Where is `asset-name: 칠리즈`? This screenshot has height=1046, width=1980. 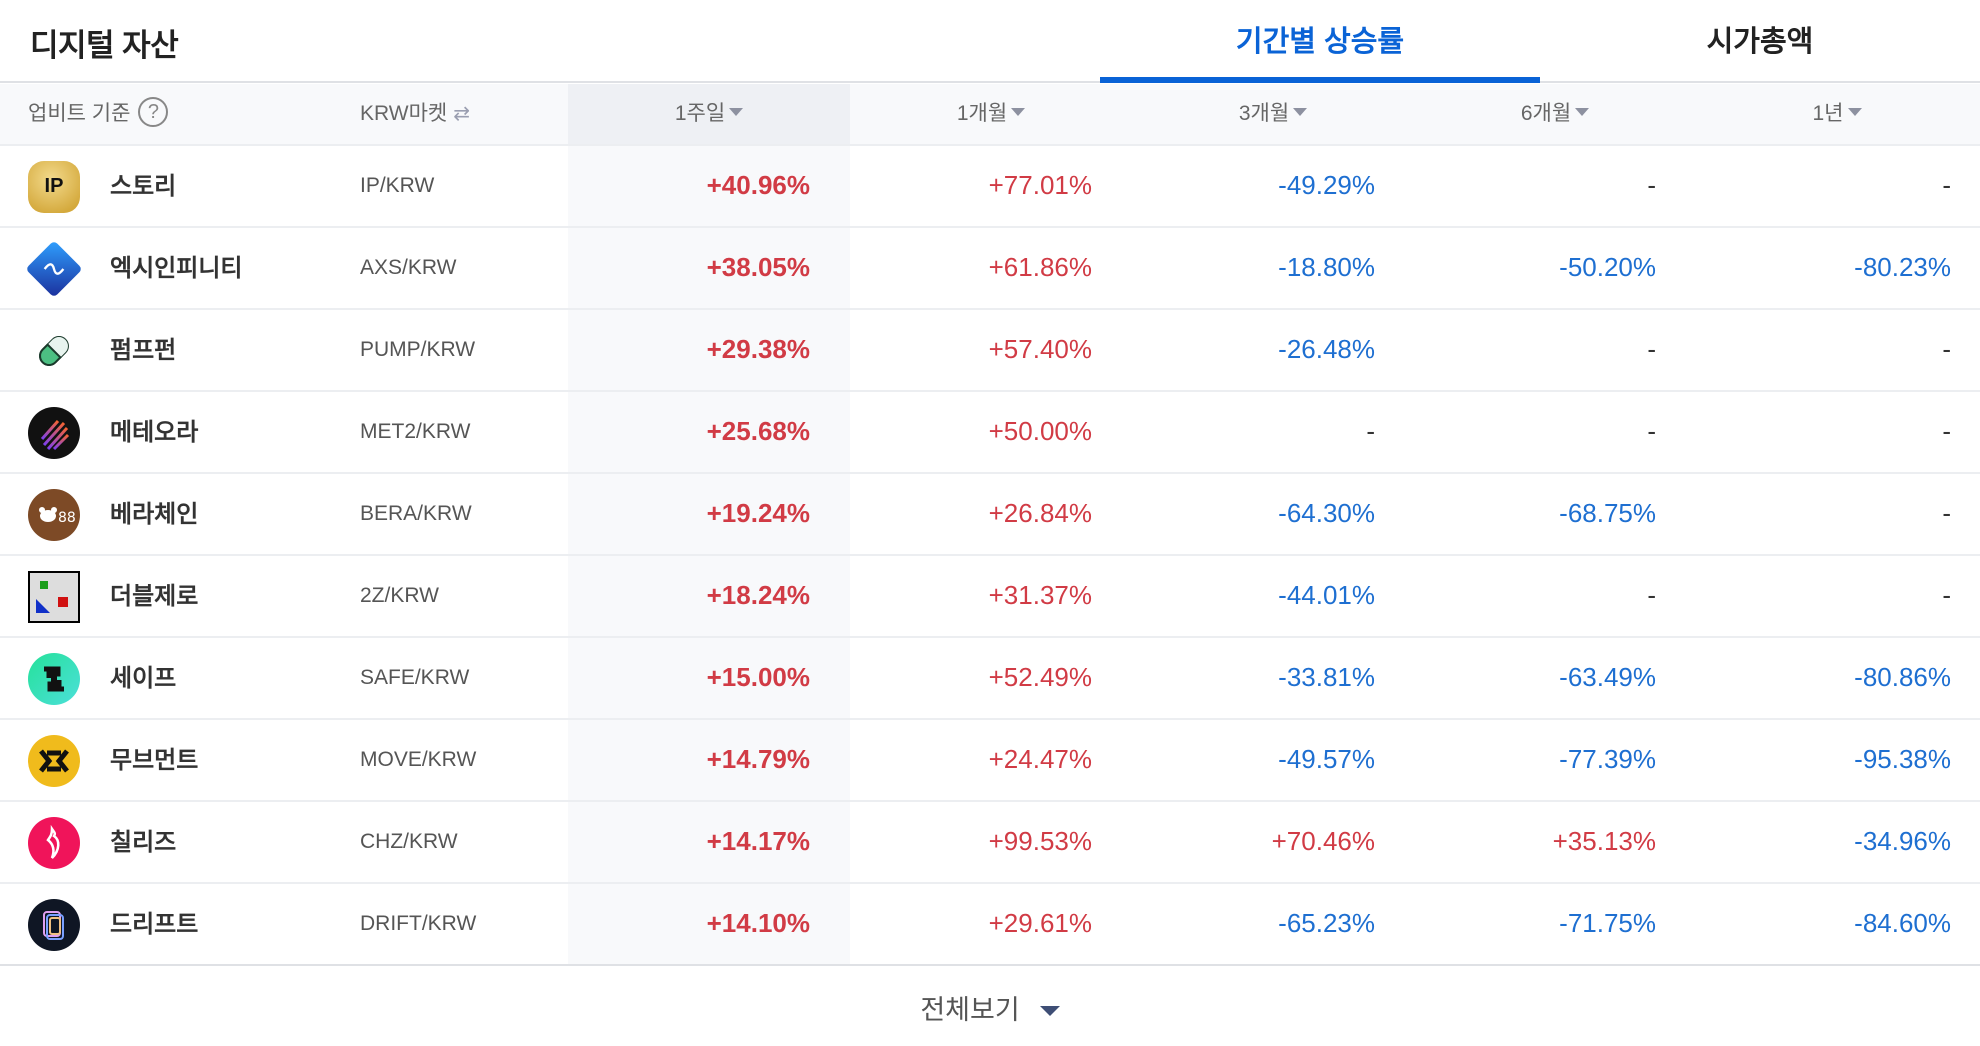 asset-name: 칠리즈 is located at coordinates (143, 842).